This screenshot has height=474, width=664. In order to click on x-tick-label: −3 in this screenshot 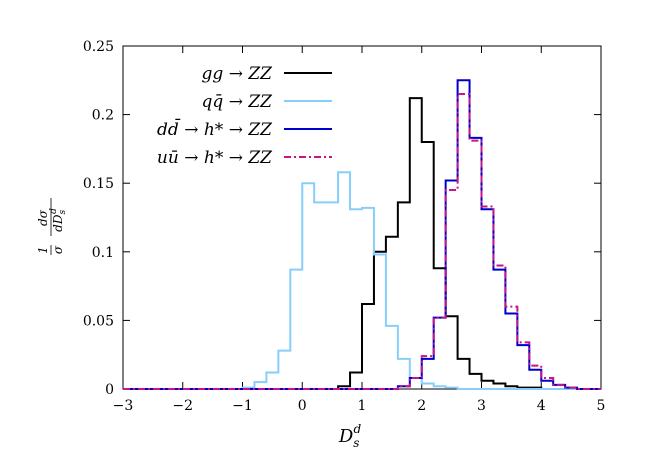, I will do `click(123, 406)`.